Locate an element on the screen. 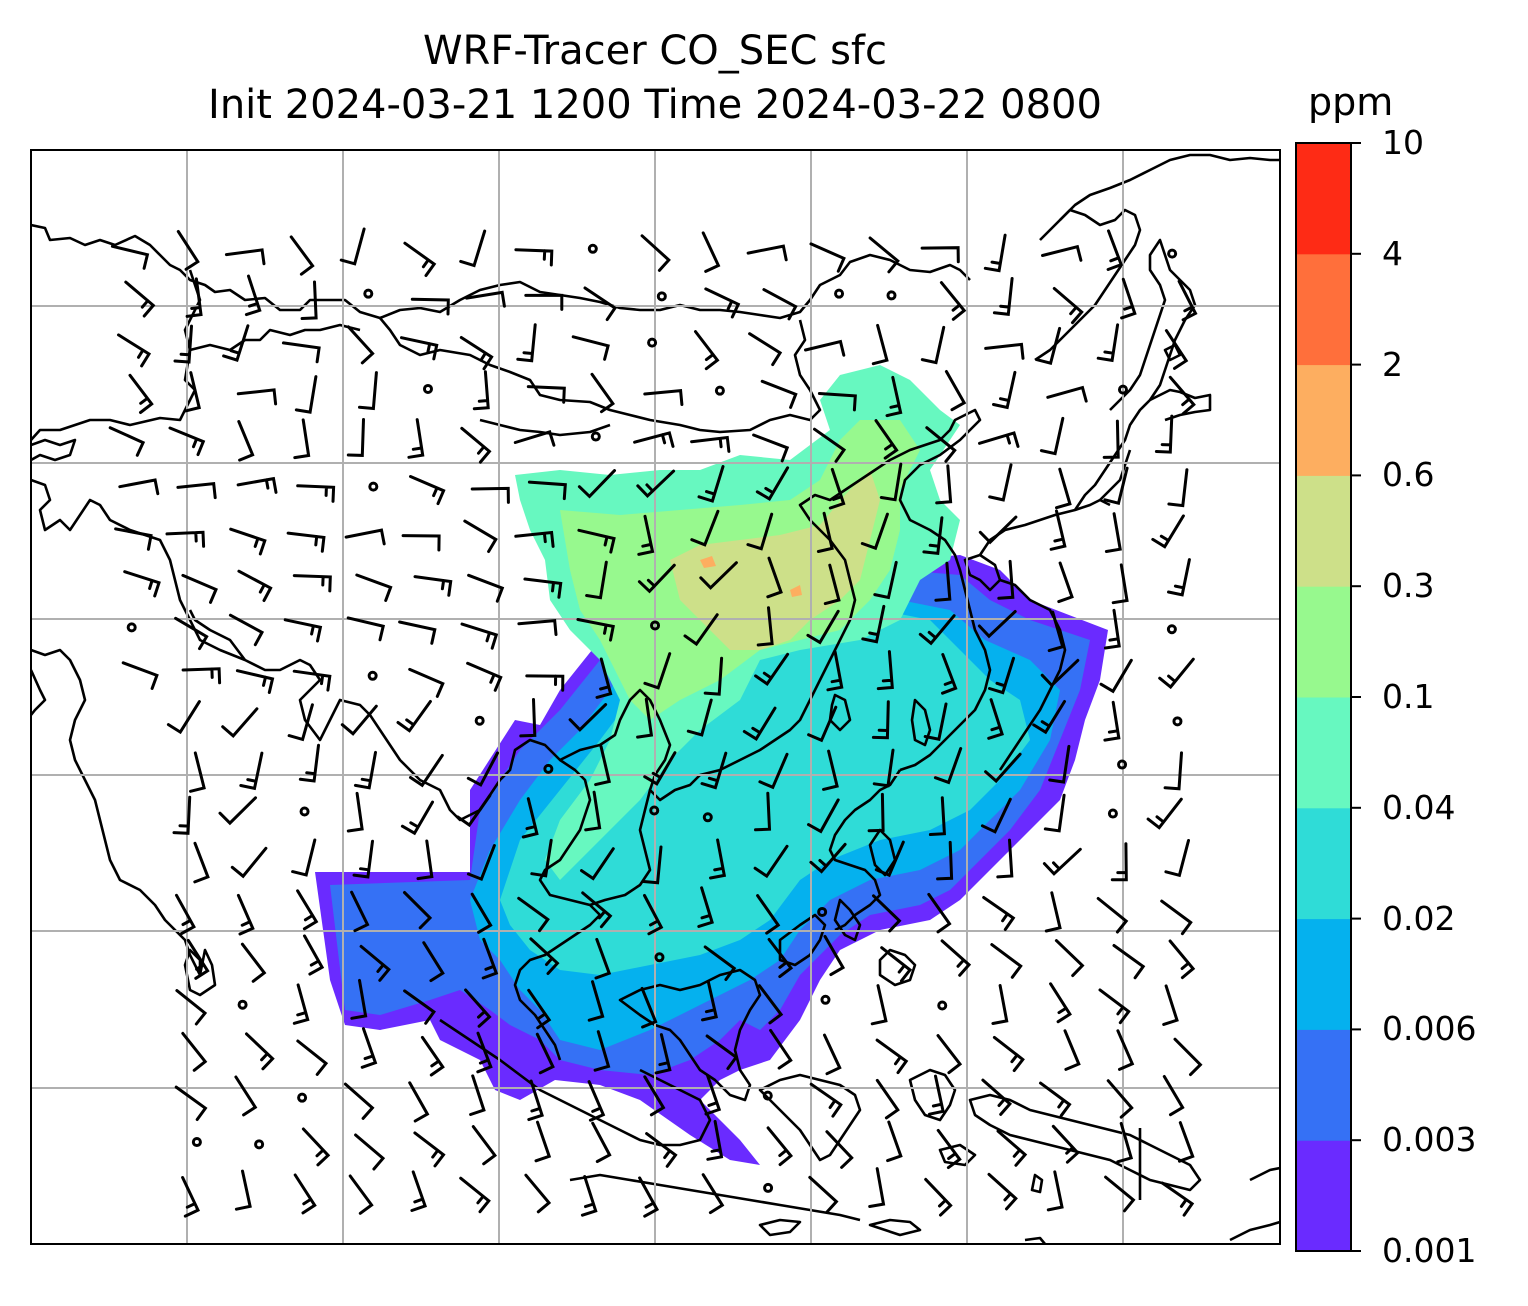 The height and width of the screenshot is (1306, 1528). field-band-0.3 is located at coordinates (775, 560).